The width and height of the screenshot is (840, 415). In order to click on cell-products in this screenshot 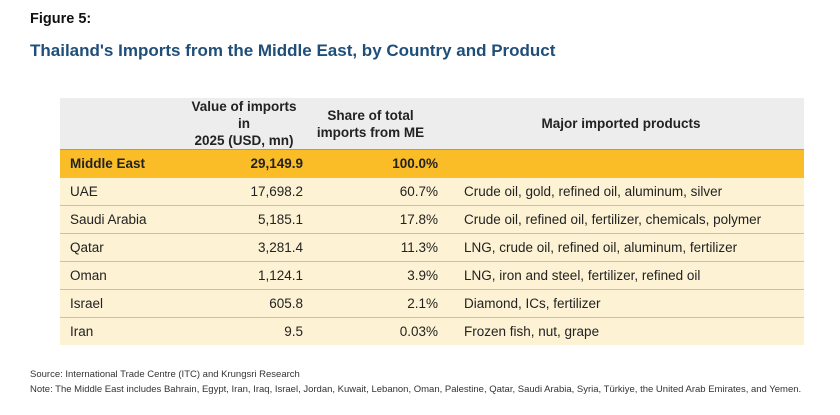, I will do `click(621, 163)`.